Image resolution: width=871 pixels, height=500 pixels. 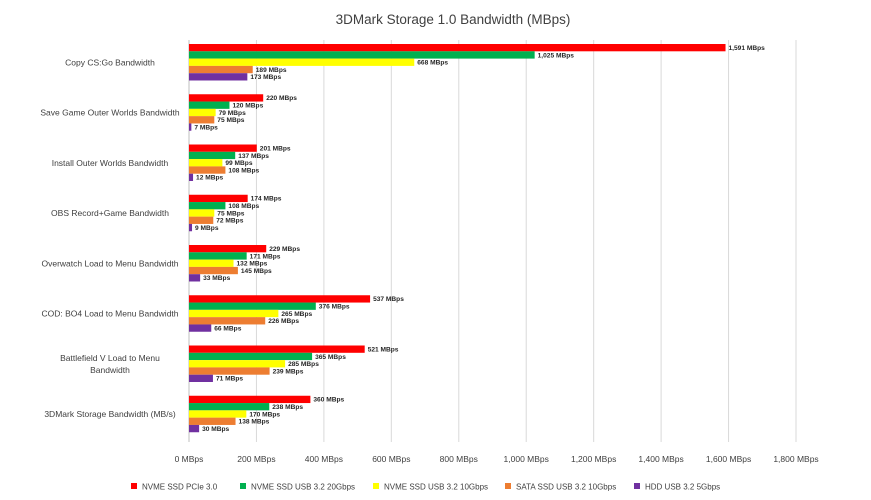 What do you see at coordinates (265, 256) in the screenshot?
I see `data-label: 171 MBps` at bounding box center [265, 256].